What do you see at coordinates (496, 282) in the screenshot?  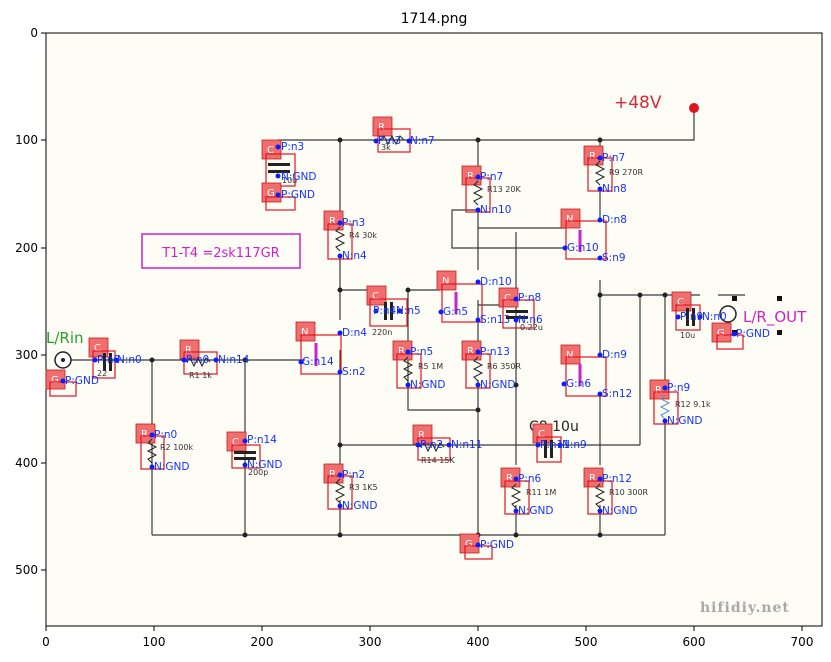 I see `svg-text: D:n10` at bounding box center [496, 282].